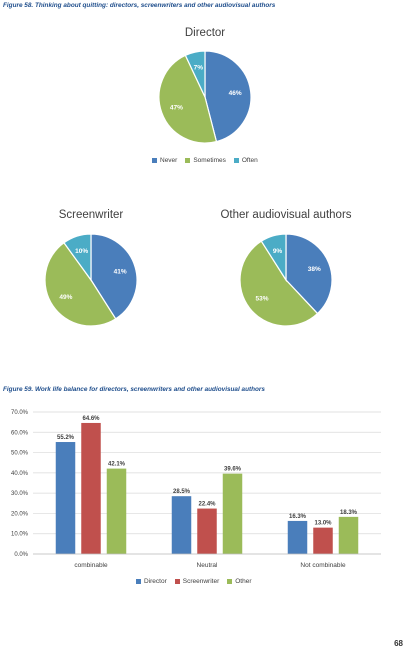 The image size is (407, 654). I want to click on bar-y-tick-label: 50.0%, so click(20, 454).